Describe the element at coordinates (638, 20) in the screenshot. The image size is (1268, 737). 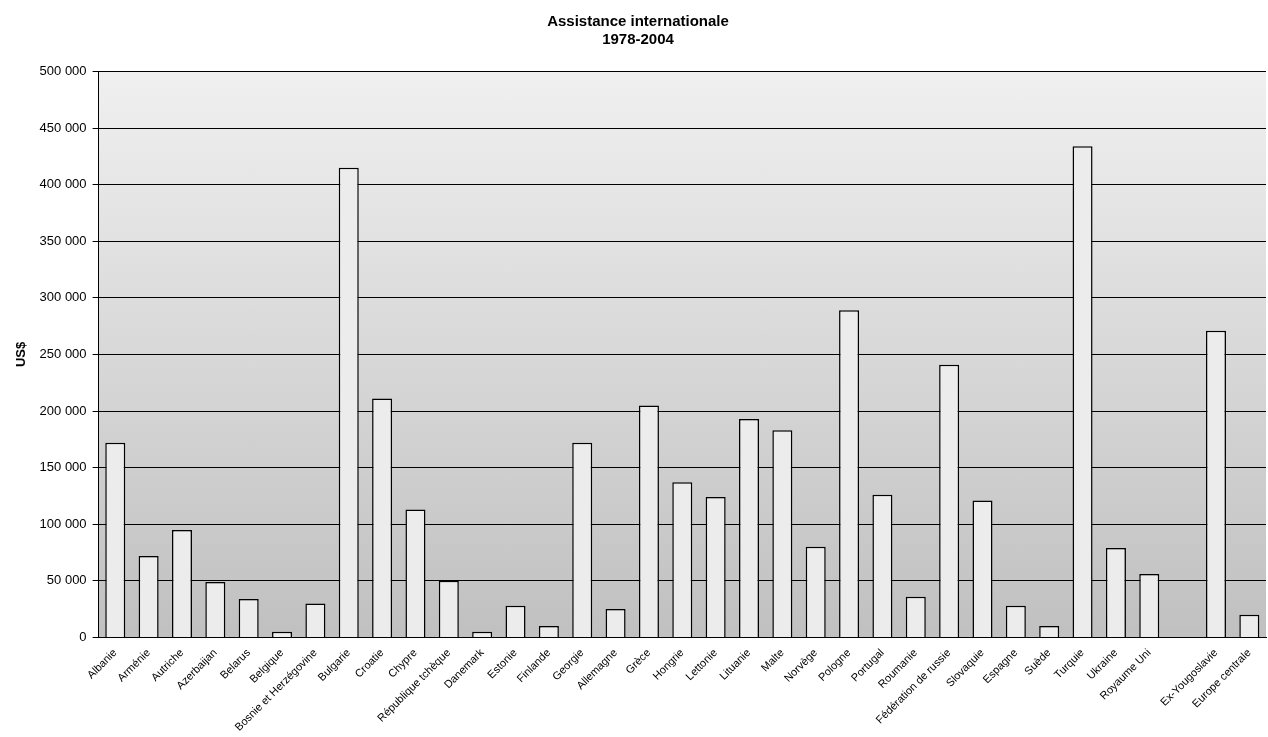
I see `chart-title: Assistance internationale` at that location.